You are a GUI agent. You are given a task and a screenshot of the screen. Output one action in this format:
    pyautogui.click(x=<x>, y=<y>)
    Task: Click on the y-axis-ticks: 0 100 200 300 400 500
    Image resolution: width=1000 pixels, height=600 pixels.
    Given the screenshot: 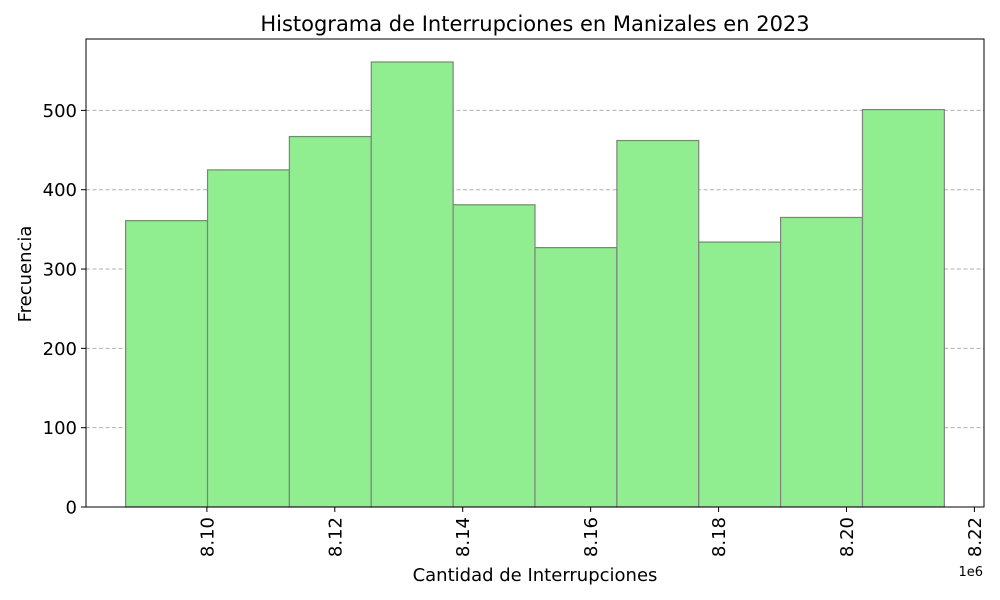 What is the action you would take?
    pyautogui.click(x=64, y=310)
    